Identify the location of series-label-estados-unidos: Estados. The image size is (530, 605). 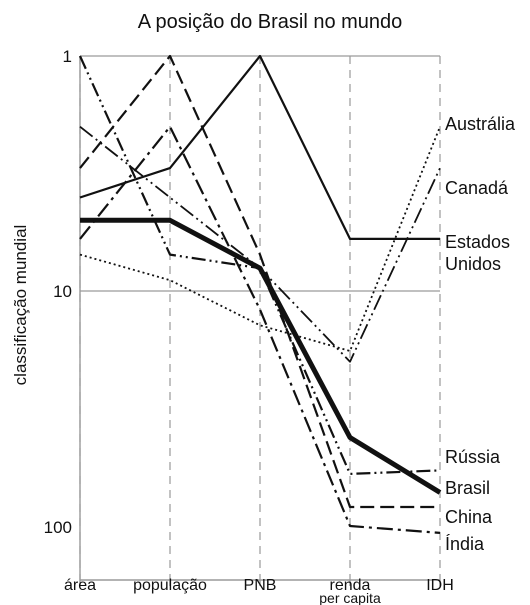
(477, 242).